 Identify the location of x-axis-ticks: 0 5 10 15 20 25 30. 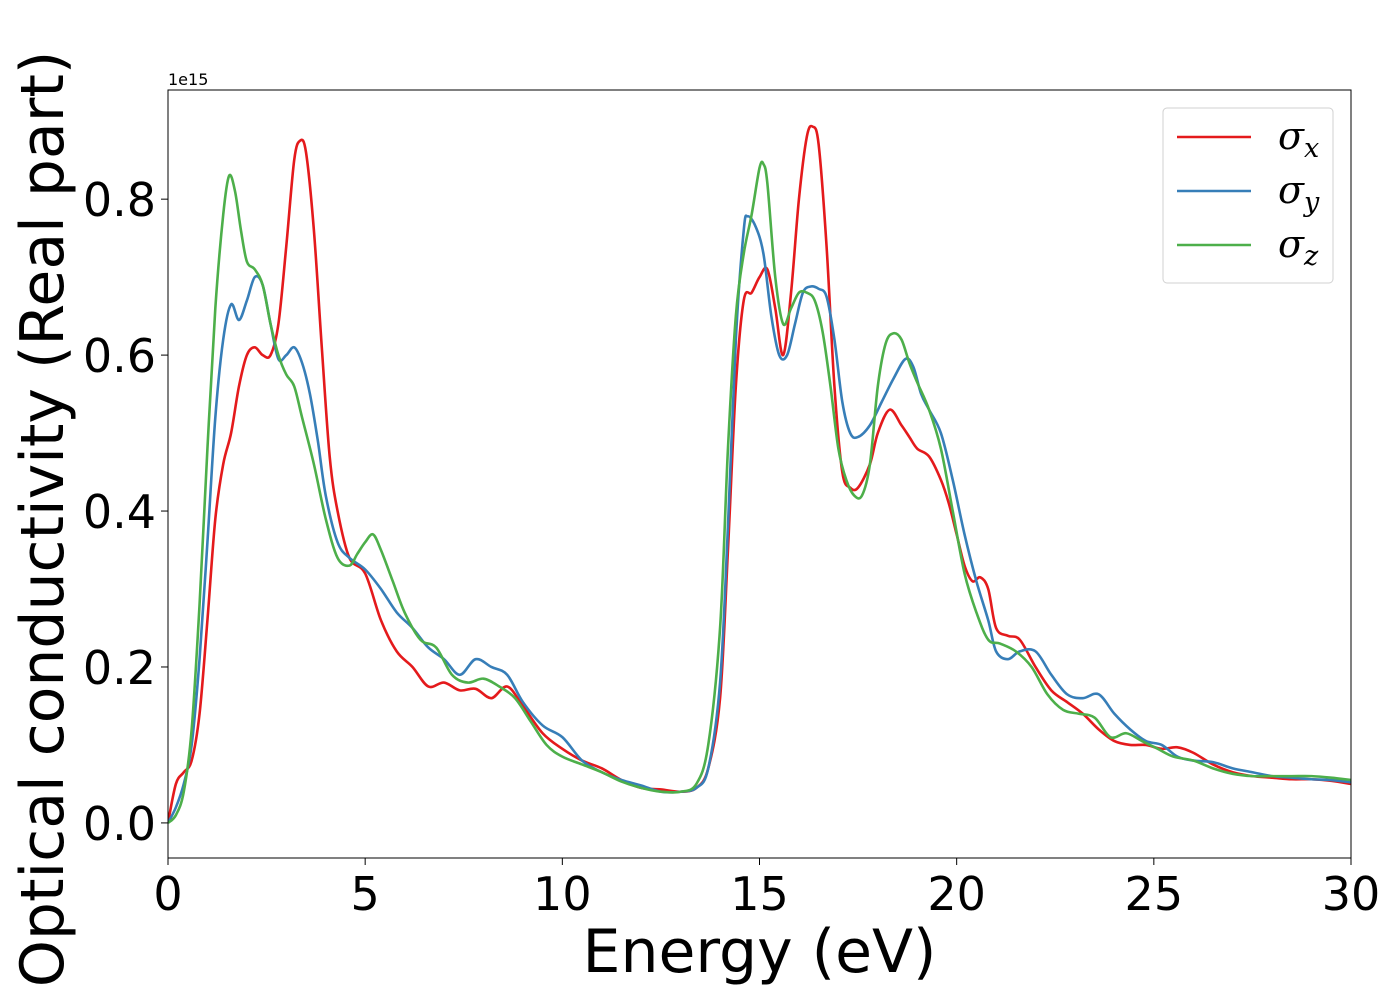
(766, 889).